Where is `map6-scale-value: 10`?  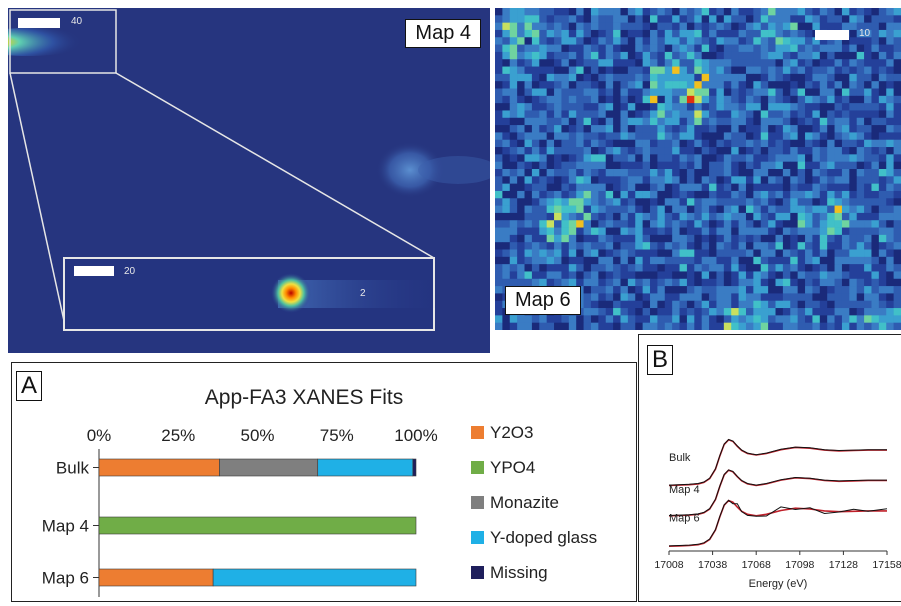
map6-scale-value: 10 is located at coordinates (865, 33).